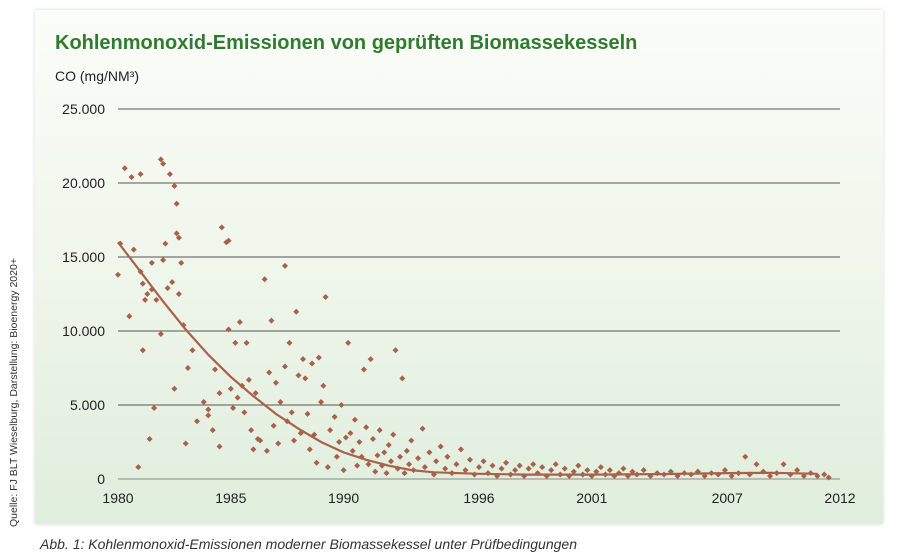  What do you see at coordinates (83, 183) in the screenshot?
I see `y-tick-label: 20.000` at bounding box center [83, 183].